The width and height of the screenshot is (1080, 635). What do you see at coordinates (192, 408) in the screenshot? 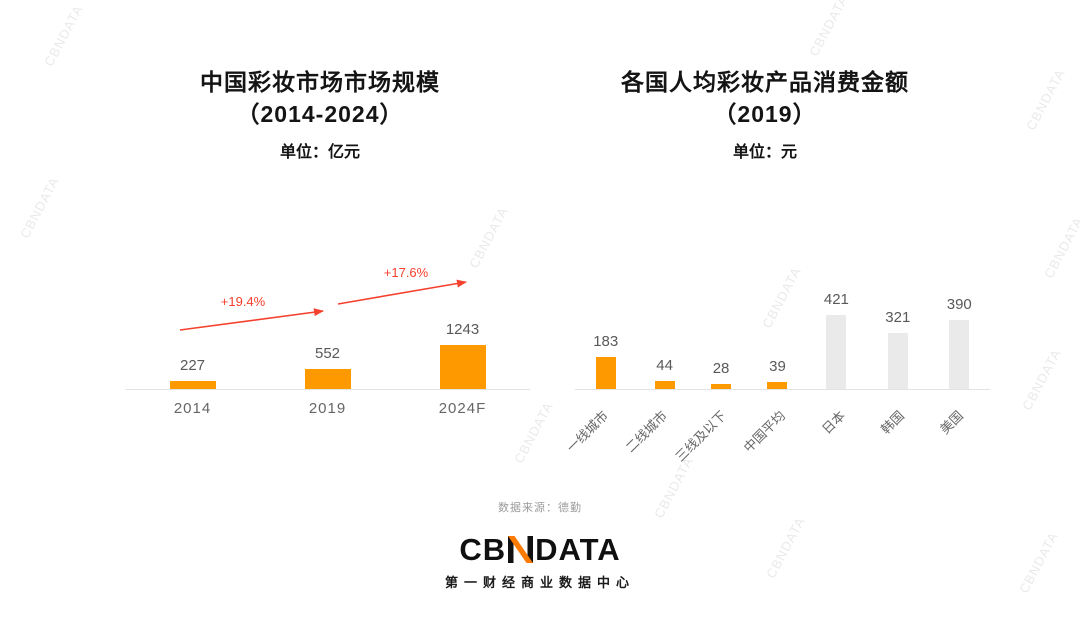
I see `x-axis-label: 2014` at bounding box center [192, 408].